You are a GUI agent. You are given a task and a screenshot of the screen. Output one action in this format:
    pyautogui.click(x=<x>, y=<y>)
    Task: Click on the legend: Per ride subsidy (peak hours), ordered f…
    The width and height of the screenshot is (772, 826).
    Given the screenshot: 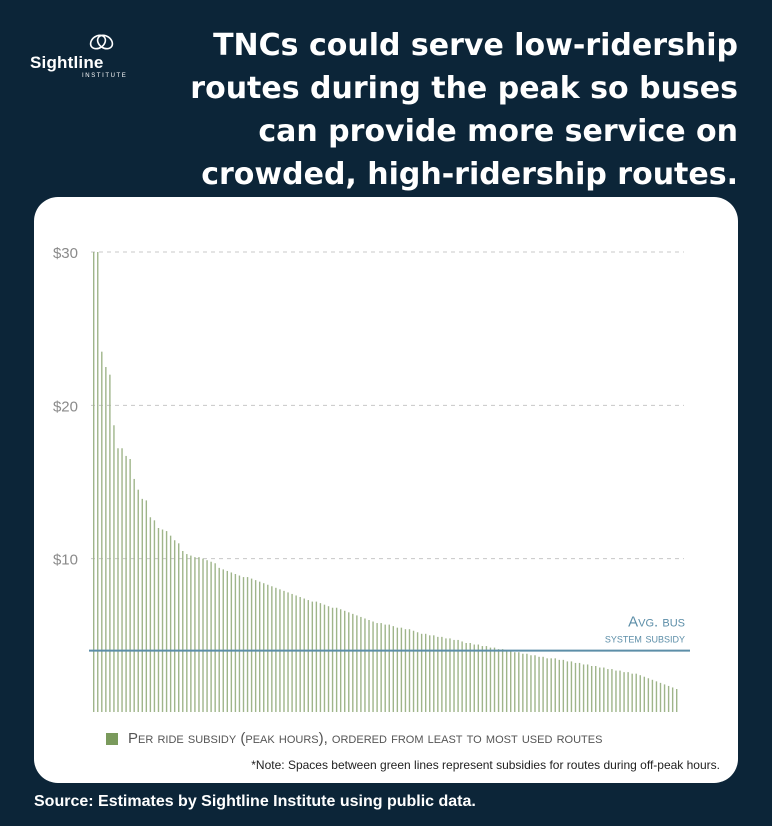 What is the action you would take?
    pyautogui.click(x=354, y=738)
    